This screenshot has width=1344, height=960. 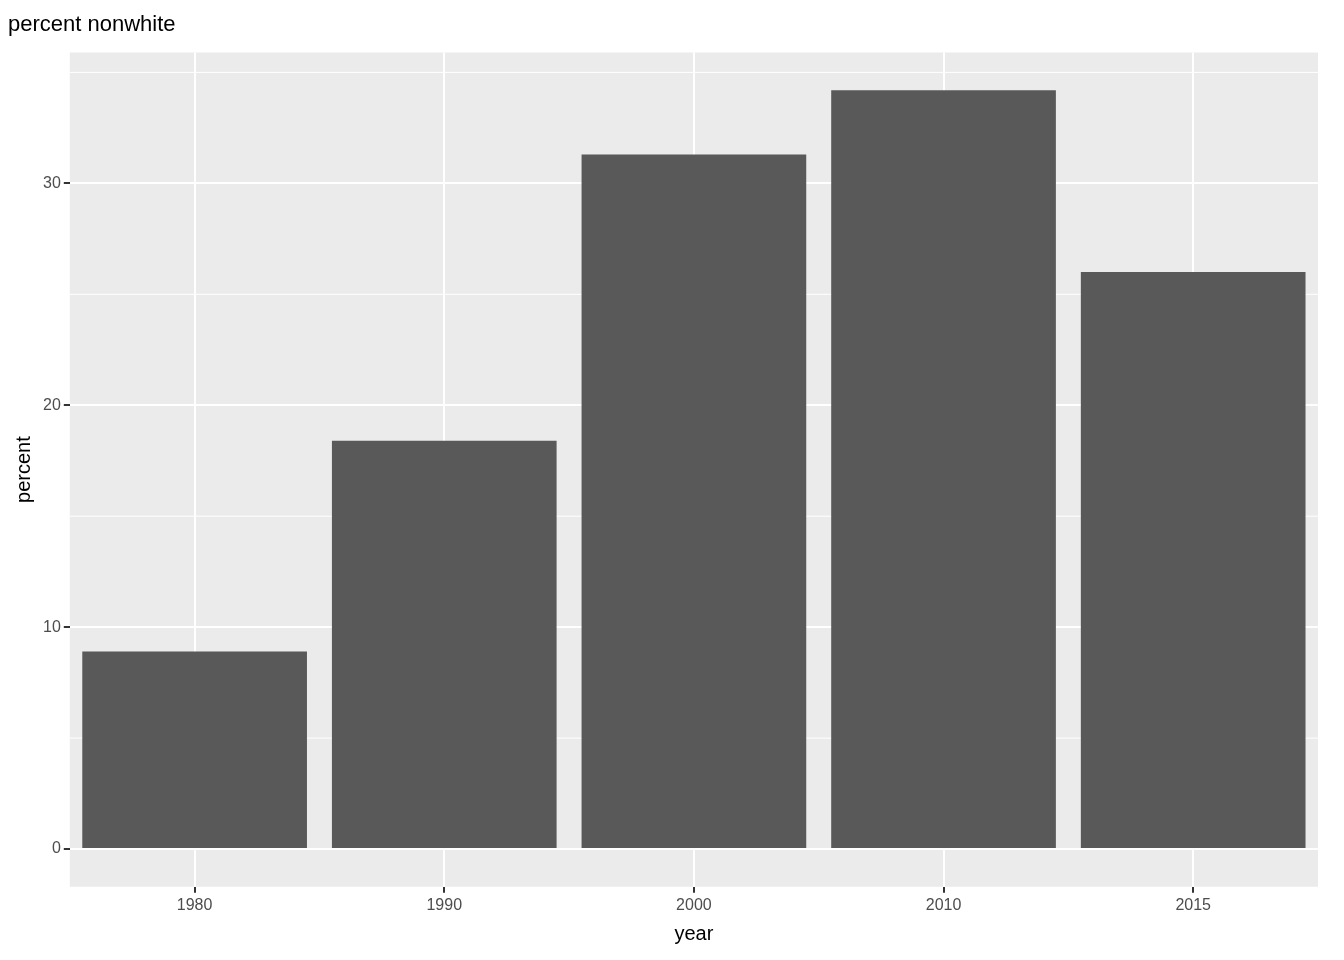 What do you see at coordinates (22, 469) in the screenshot?
I see `y-axis-title: percent` at bounding box center [22, 469].